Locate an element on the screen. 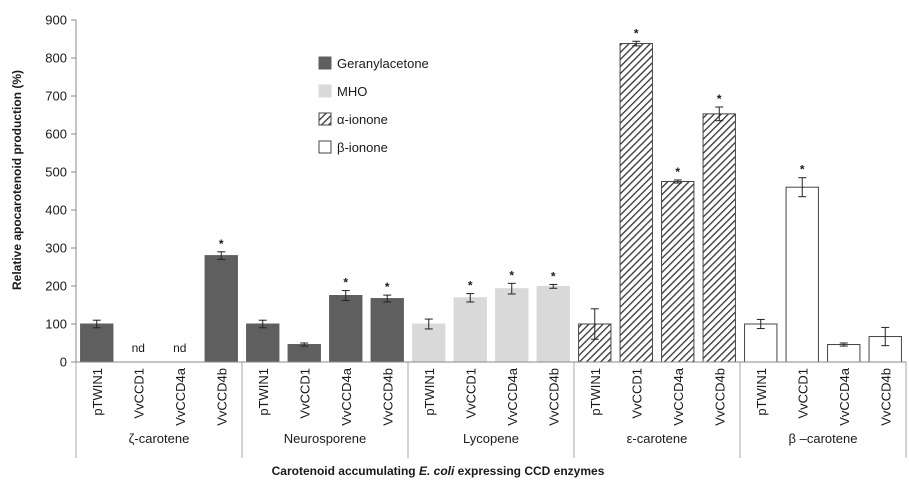 This screenshot has height=483, width=909. y-tick-label: 500 is located at coordinates (56, 172).